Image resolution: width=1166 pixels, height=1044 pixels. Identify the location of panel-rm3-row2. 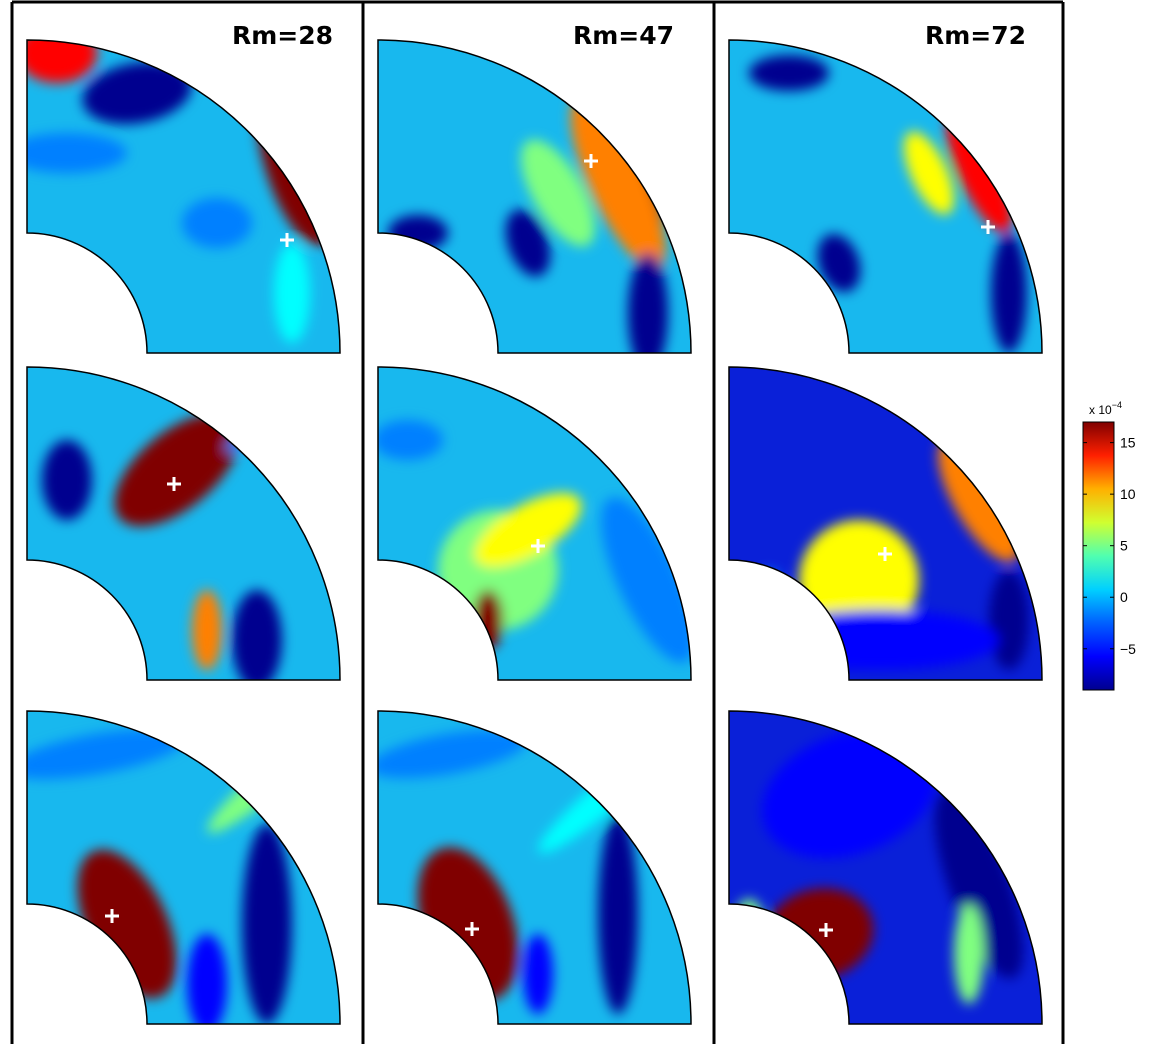
(885, 523).